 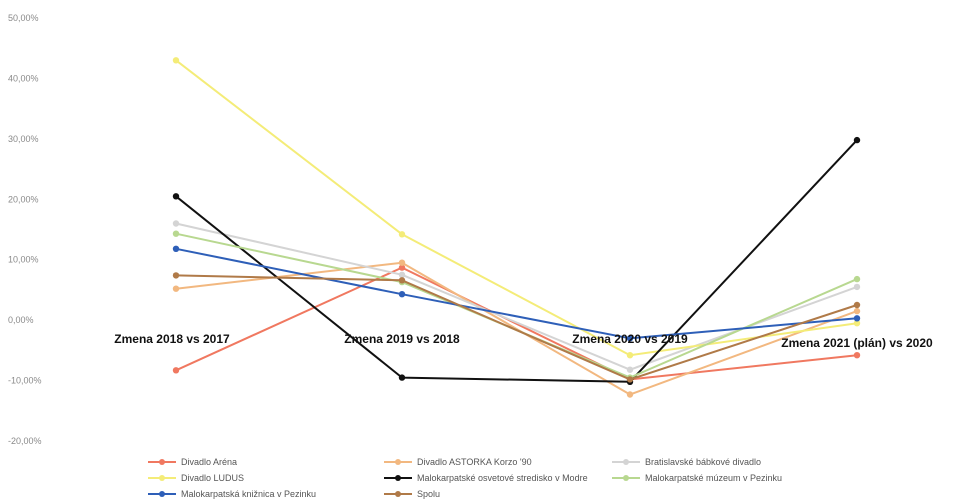 I want to click on x-category-label: Zmena 2020 vs 2019, so click(x=630, y=339).